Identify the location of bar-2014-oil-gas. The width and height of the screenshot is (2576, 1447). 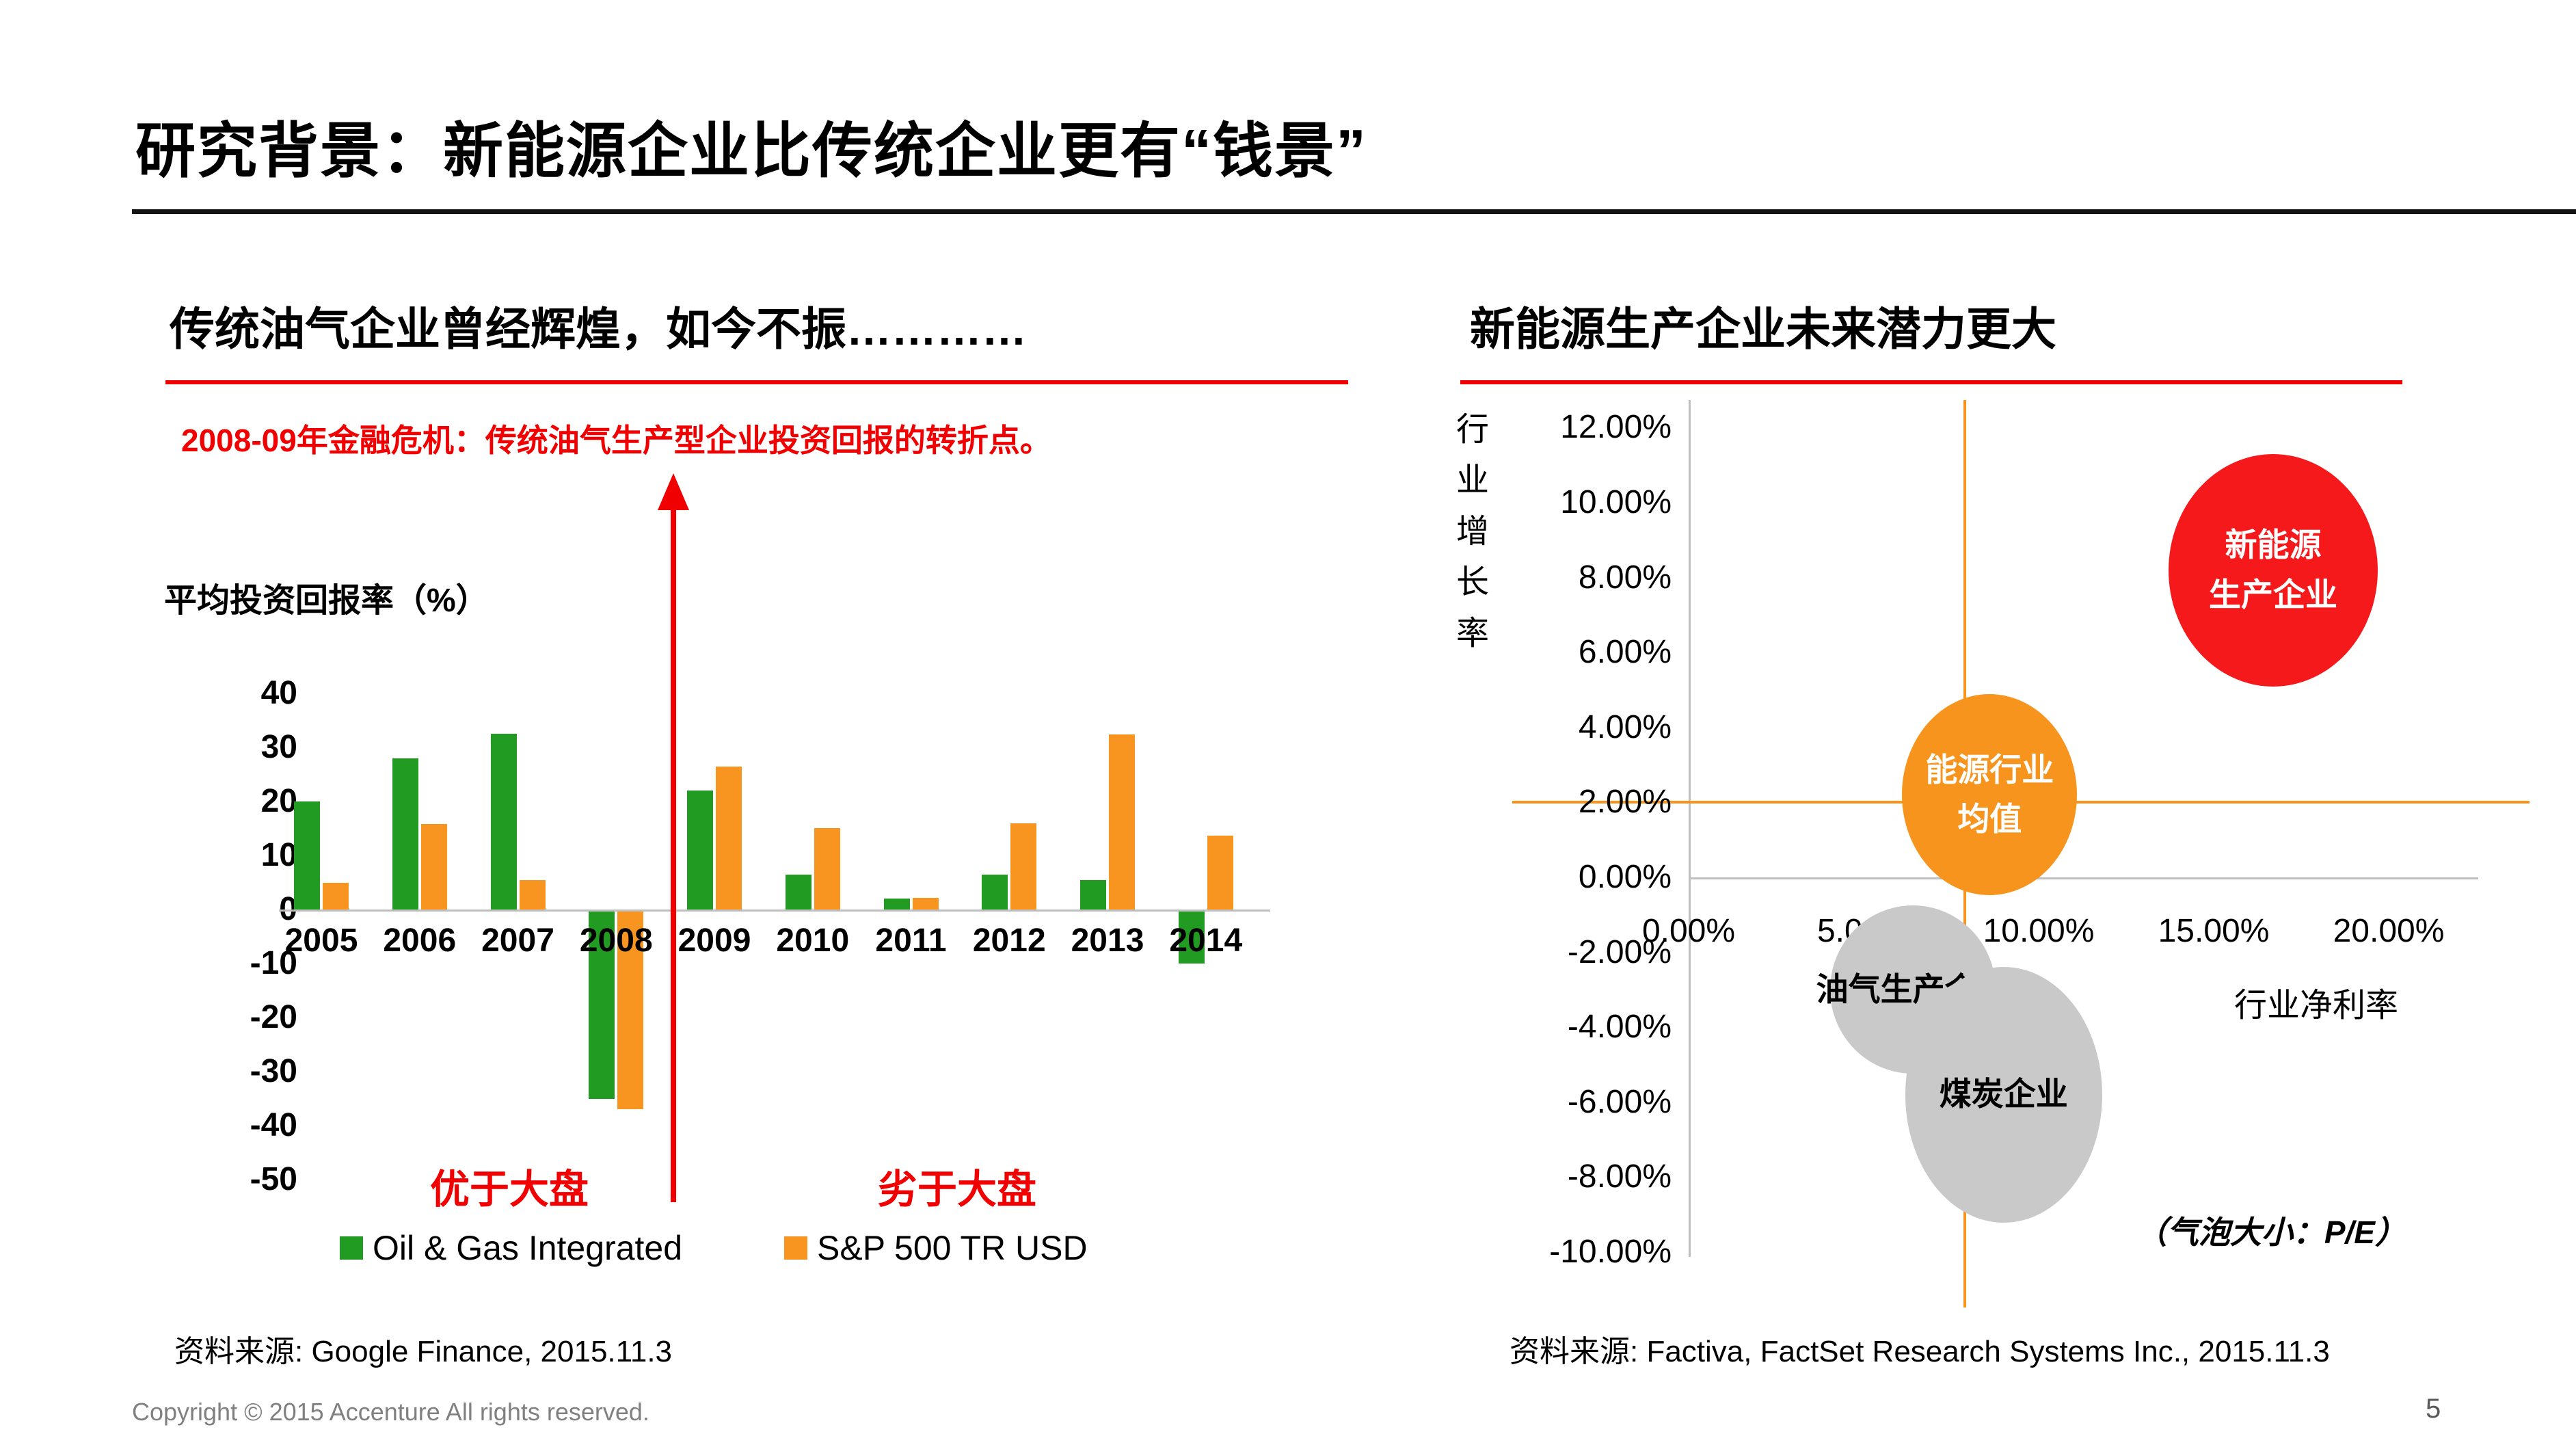
(1191, 937).